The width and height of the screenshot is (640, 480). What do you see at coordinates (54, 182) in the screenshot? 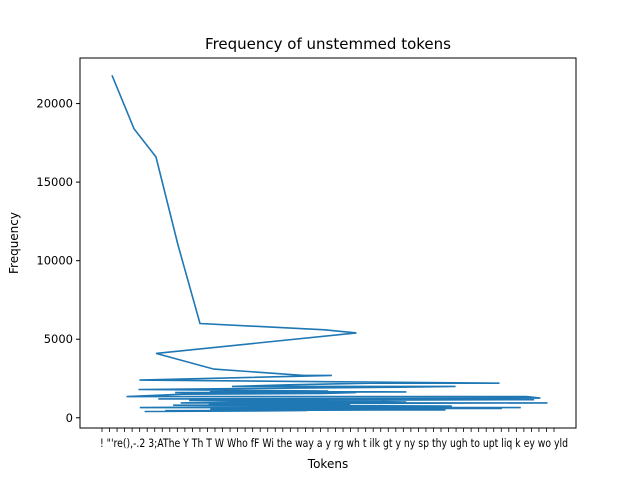
I see `y-tick-label: 15000` at bounding box center [54, 182].